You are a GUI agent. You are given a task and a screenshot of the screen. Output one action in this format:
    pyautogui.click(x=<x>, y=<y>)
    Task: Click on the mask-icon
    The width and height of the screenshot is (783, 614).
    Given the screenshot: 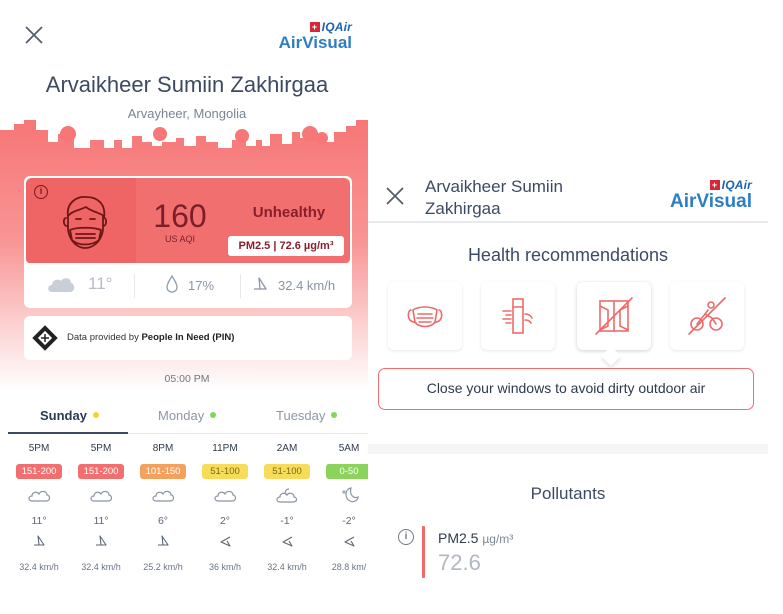 What is the action you would take?
    pyautogui.click(x=425, y=317)
    